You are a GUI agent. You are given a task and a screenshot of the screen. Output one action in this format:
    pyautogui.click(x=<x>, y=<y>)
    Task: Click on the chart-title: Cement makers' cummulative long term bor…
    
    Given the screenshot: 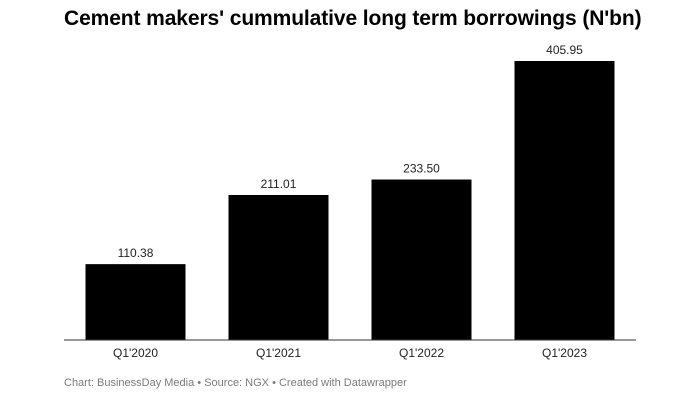 What is the action you would take?
    pyautogui.click(x=353, y=18)
    